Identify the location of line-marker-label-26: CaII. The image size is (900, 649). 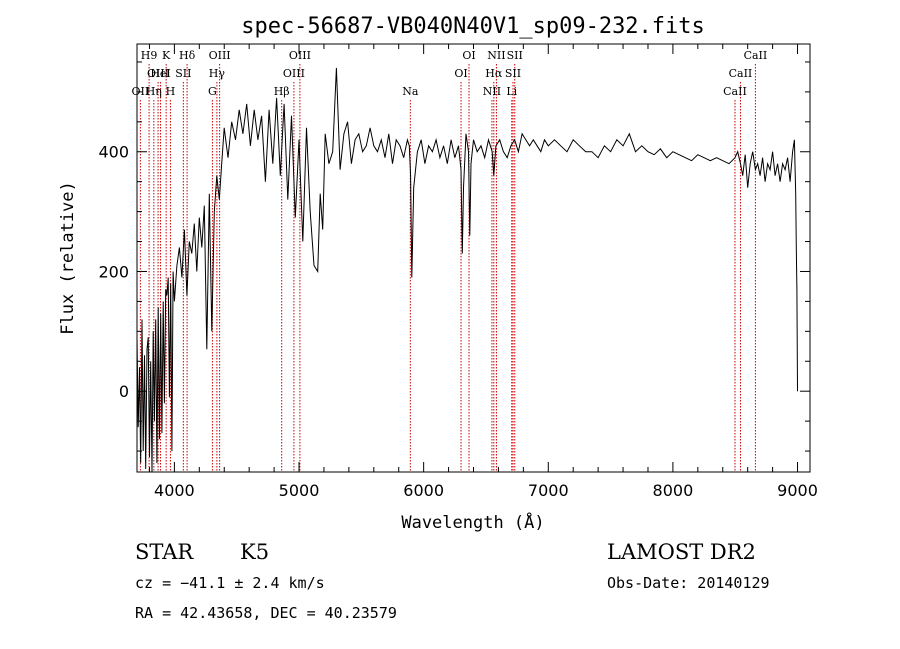
(756, 55).